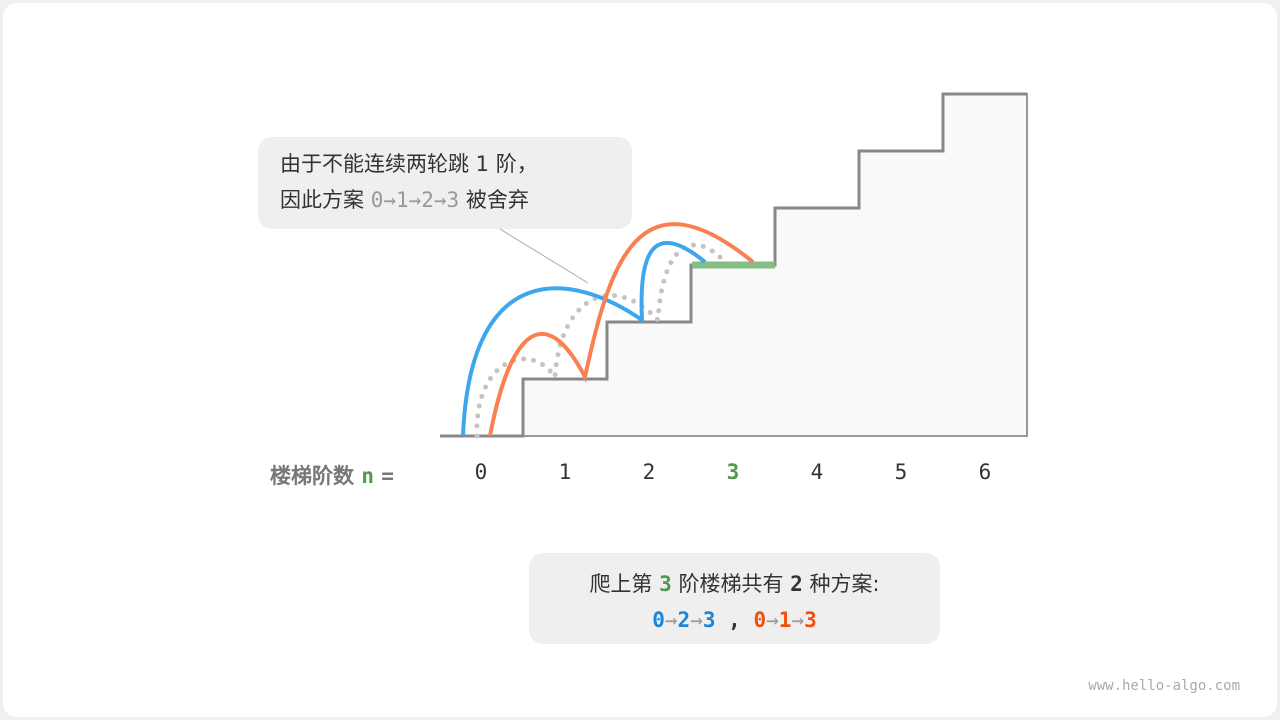 The width and height of the screenshot is (1280, 720). Describe the element at coordinates (481, 472) in the screenshot. I see `tick-0: 0` at that location.